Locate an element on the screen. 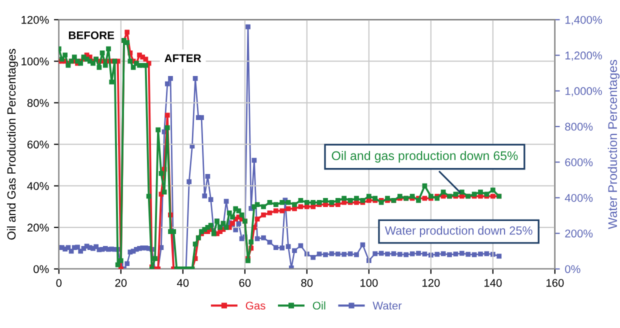 This screenshot has width=620, height=328. y-axis-title: Oil and Gas Production Percentages is located at coordinates (12, 144).